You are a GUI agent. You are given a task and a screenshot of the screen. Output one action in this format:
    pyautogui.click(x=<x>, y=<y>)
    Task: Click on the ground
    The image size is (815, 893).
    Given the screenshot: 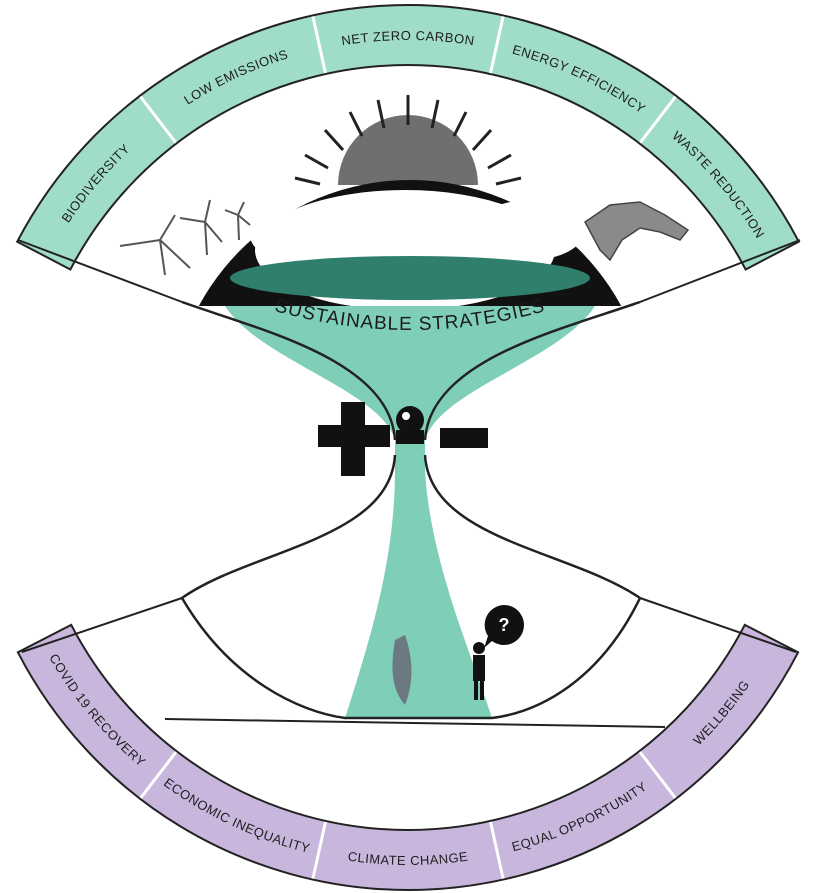 What is the action you would take?
    pyautogui.click(x=415, y=723)
    